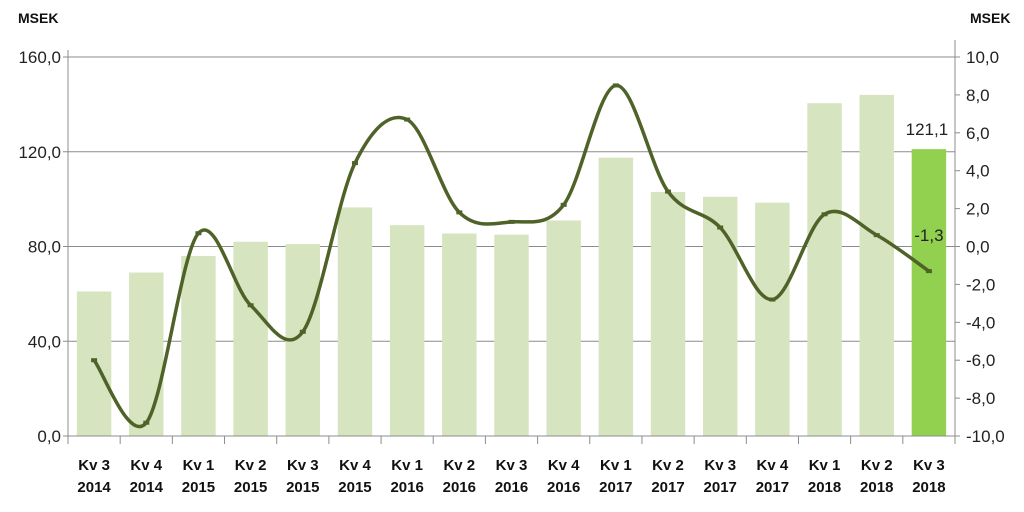  What do you see at coordinates (980, 322) in the screenshot?
I see `right-tick-label: -4,0` at bounding box center [980, 322].